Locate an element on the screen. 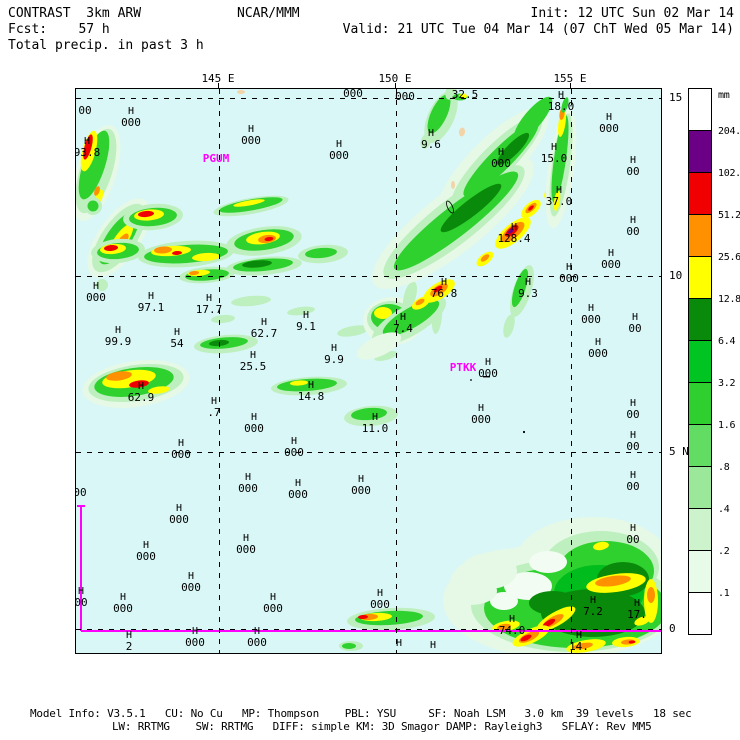 The height and width of the screenshot is (740, 740). max-precip-value: 17. is located at coordinates (637, 614).